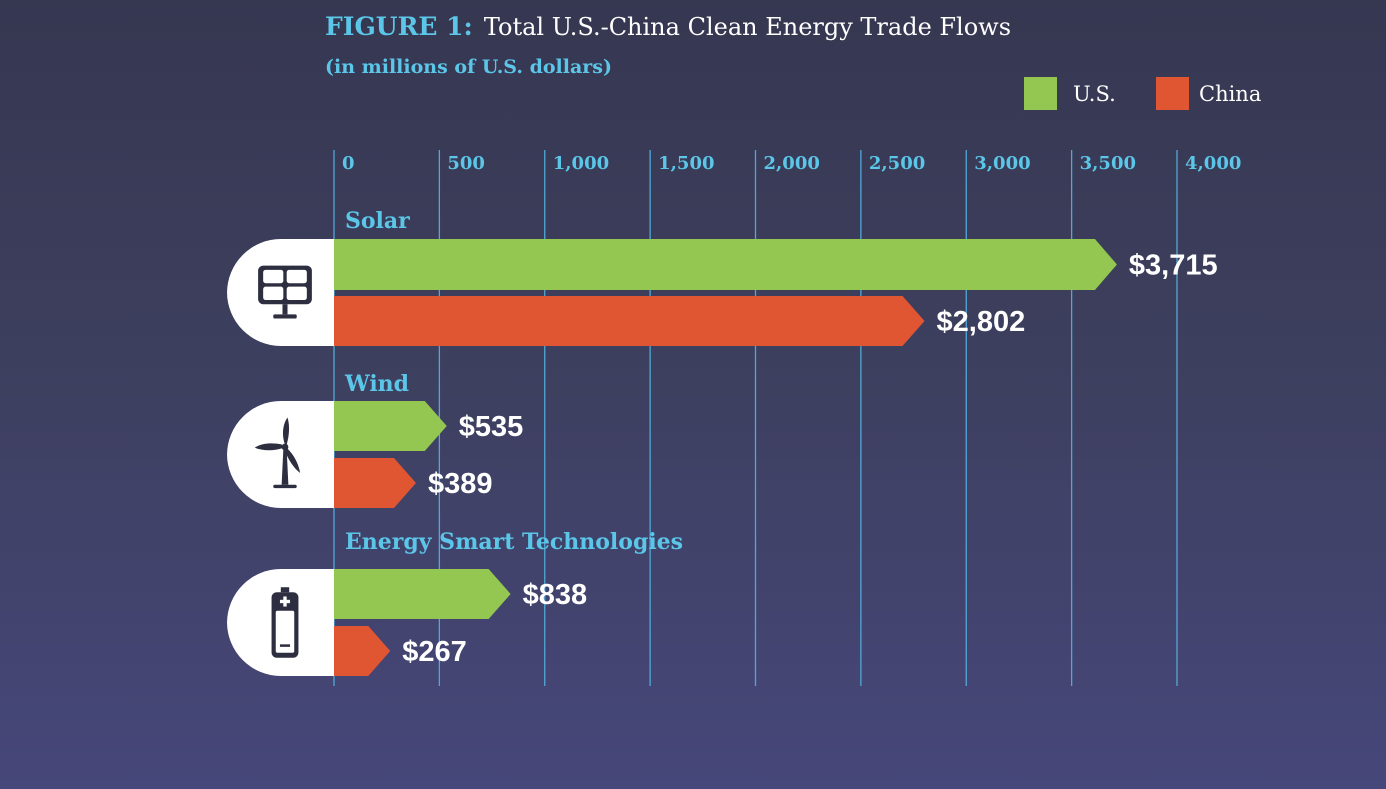 This screenshot has width=1386, height=789. What do you see at coordinates (285, 622) in the screenshot?
I see `battery-icon` at bounding box center [285, 622].